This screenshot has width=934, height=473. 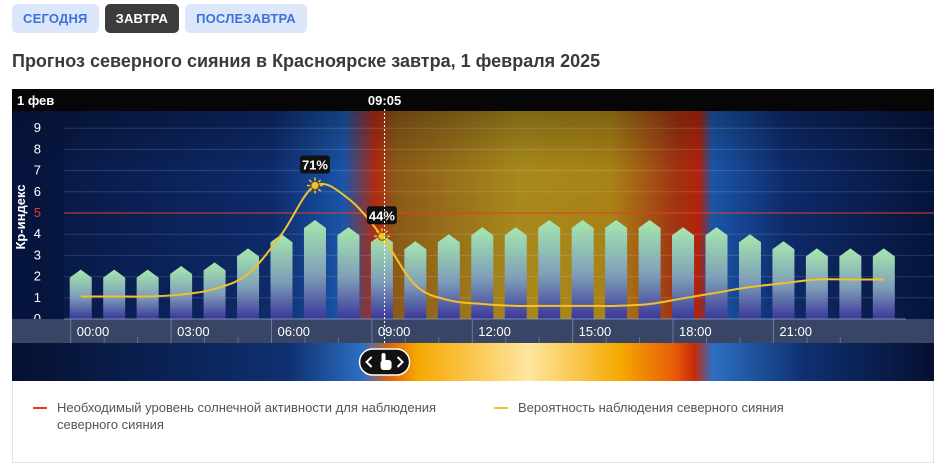 I want to click on x-tick-label: 00:00, so click(x=93, y=331).